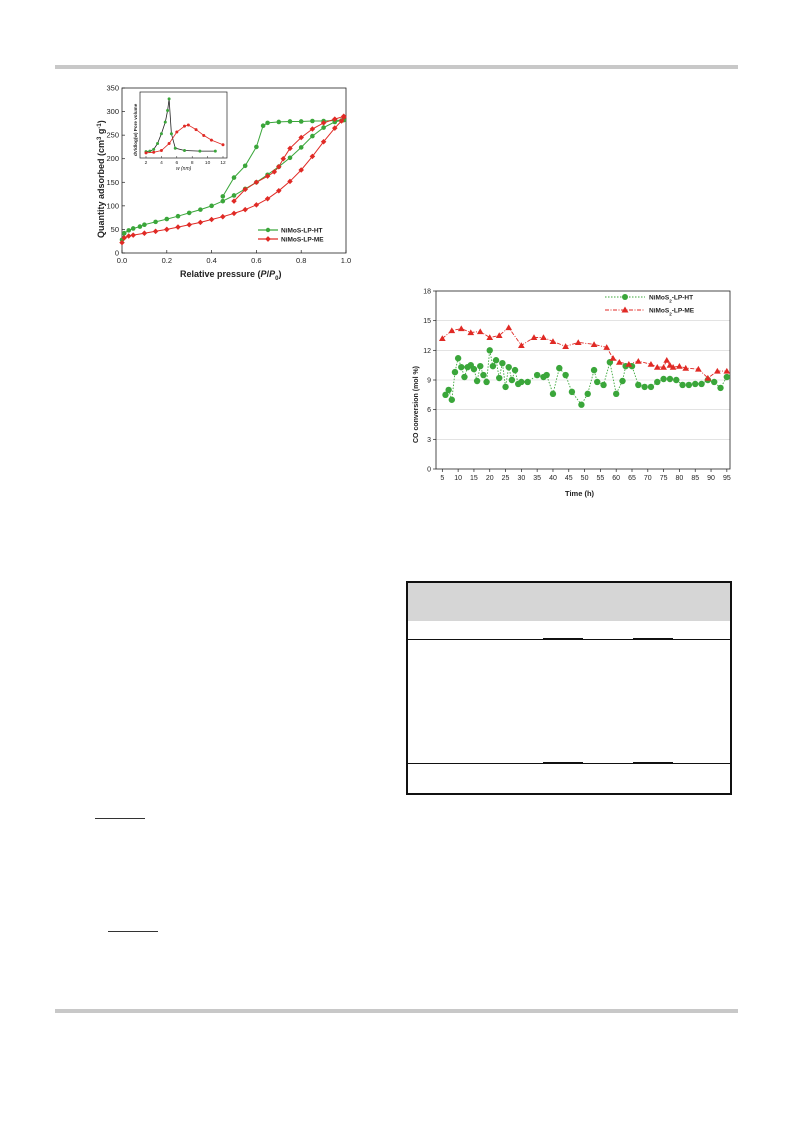 The height and width of the screenshot is (1121, 793). Describe the element at coordinates (112, 205) in the screenshot. I see `y-tick-label: 100` at that location.